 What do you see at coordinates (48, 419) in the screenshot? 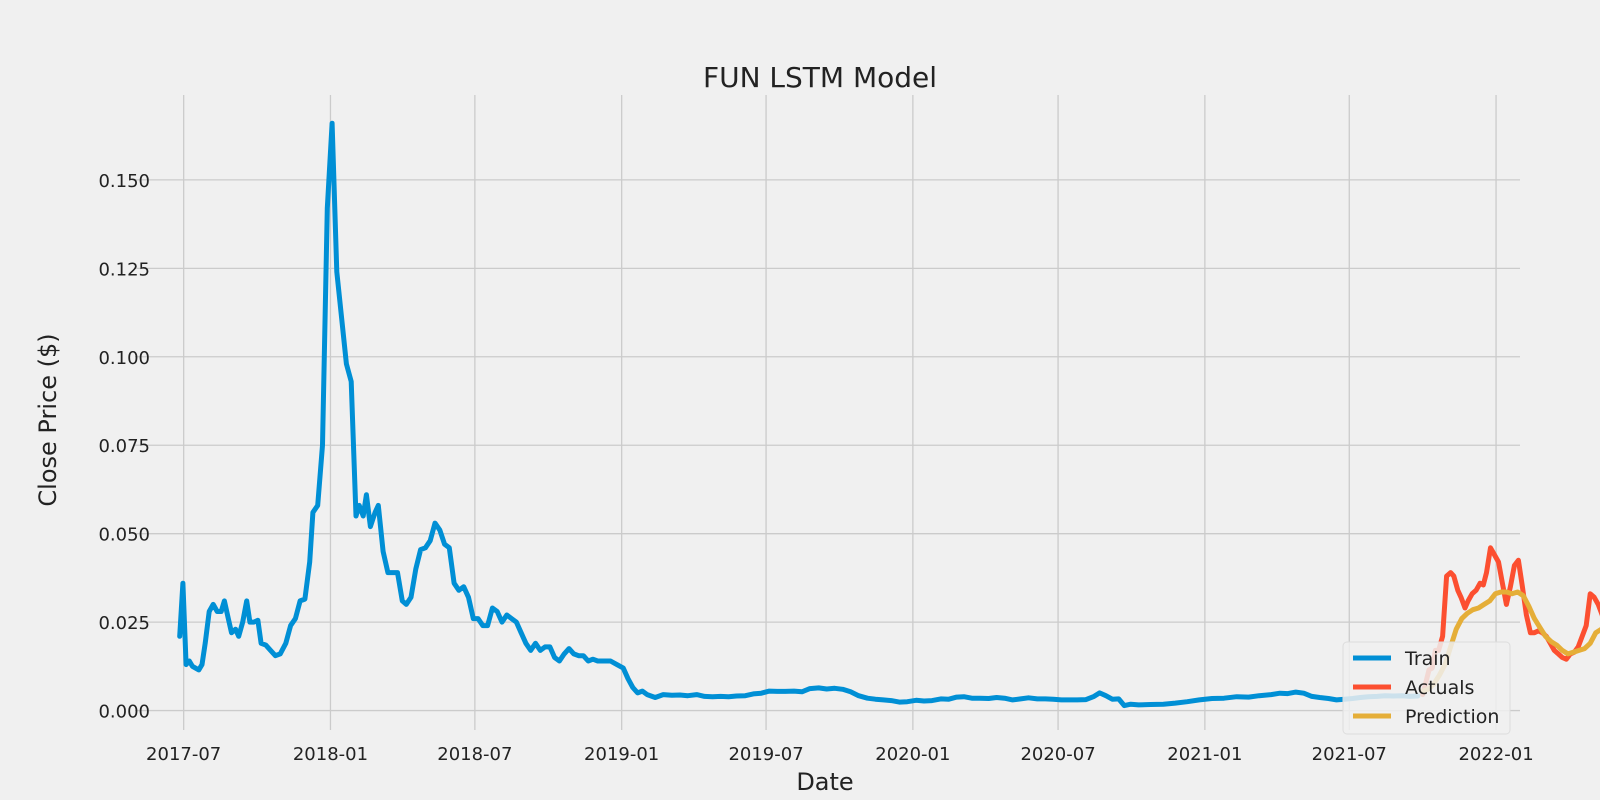
I see `y-axis-label: Close Price ($)` at bounding box center [48, 419].